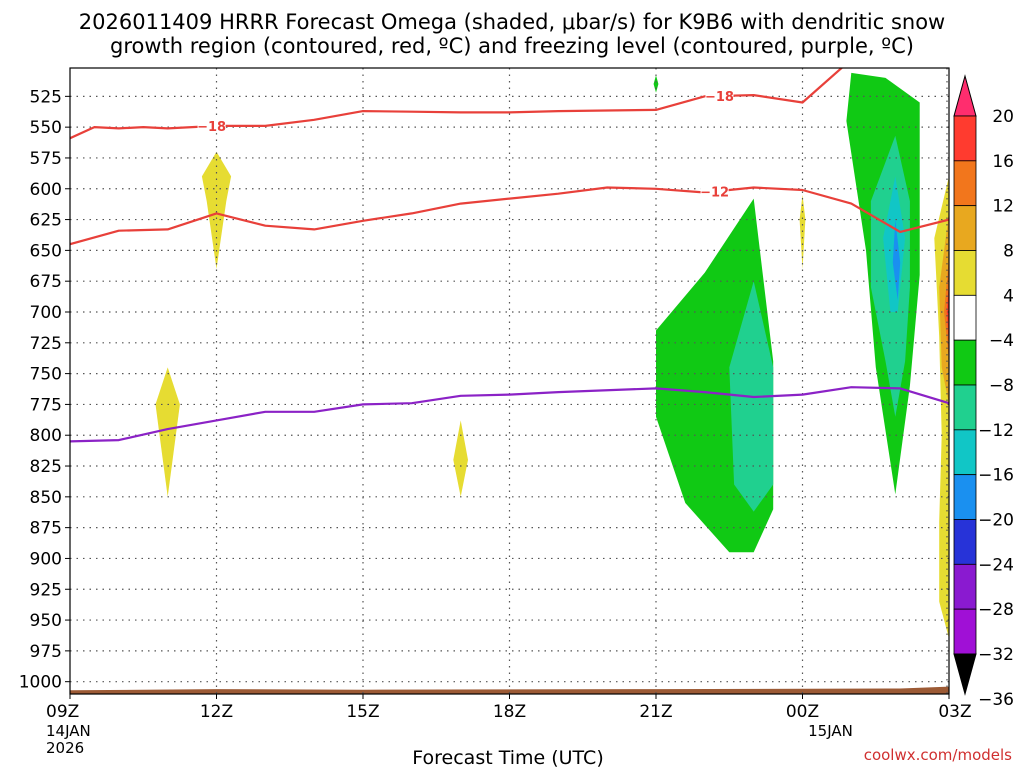 This screenshot has width=1024, height=768. What do you see at coordinates (216, 712) in the screenshot?
I see `xtick-label-12Z: 12Z` at bounding box center [216, 712].